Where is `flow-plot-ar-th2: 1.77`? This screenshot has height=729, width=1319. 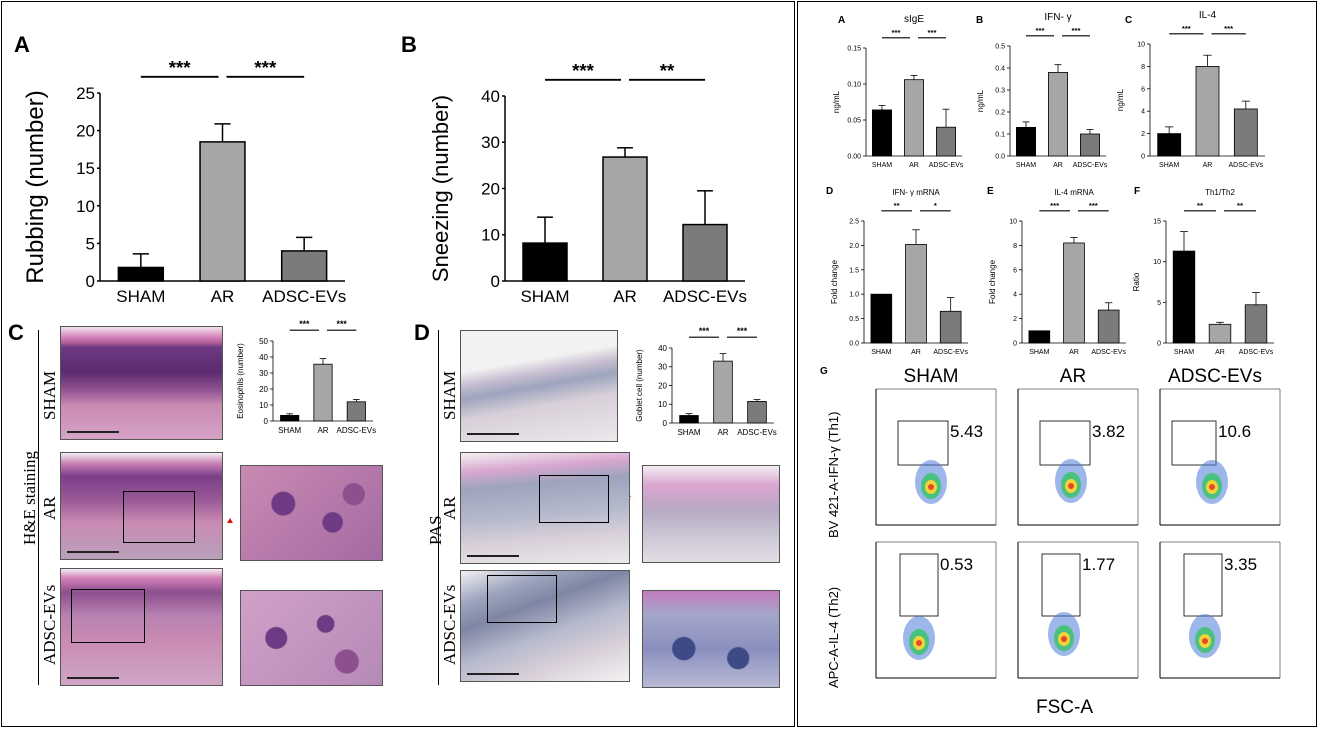 flow-plot-ar-th2: 1.77 is located at coordinates (1078, 610).